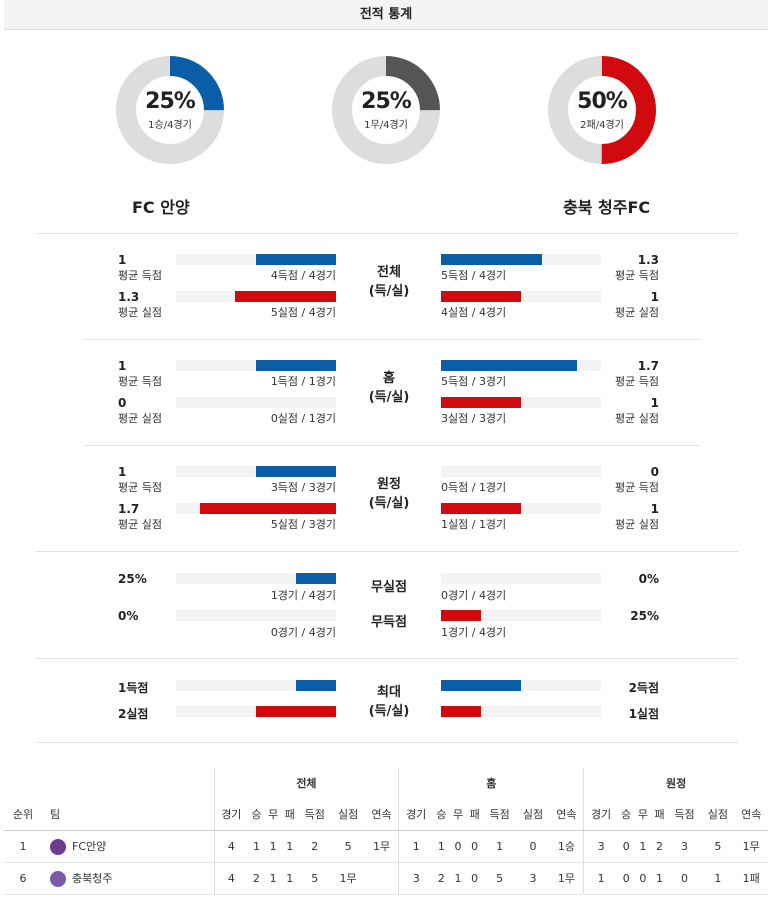 This screenshot has width=772, height=902. What do you see at coordinates (128, 814) in the screenshot?
I see `col-team: 팀` at bounding box center [128, 814].